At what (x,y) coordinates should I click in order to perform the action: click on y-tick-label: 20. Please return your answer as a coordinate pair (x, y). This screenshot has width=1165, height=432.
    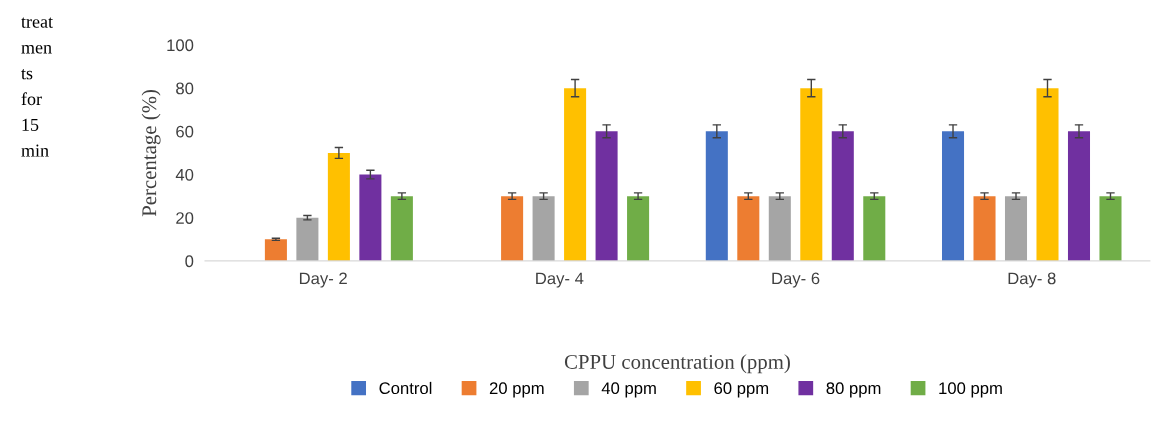
    Looking at the image, I should click on (185, 218).